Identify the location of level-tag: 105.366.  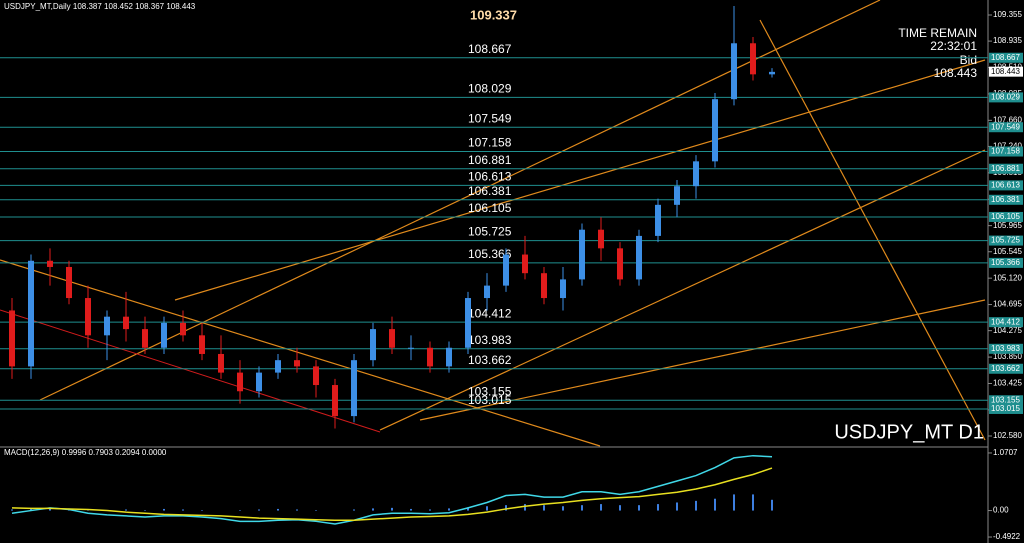
(1005, 262).